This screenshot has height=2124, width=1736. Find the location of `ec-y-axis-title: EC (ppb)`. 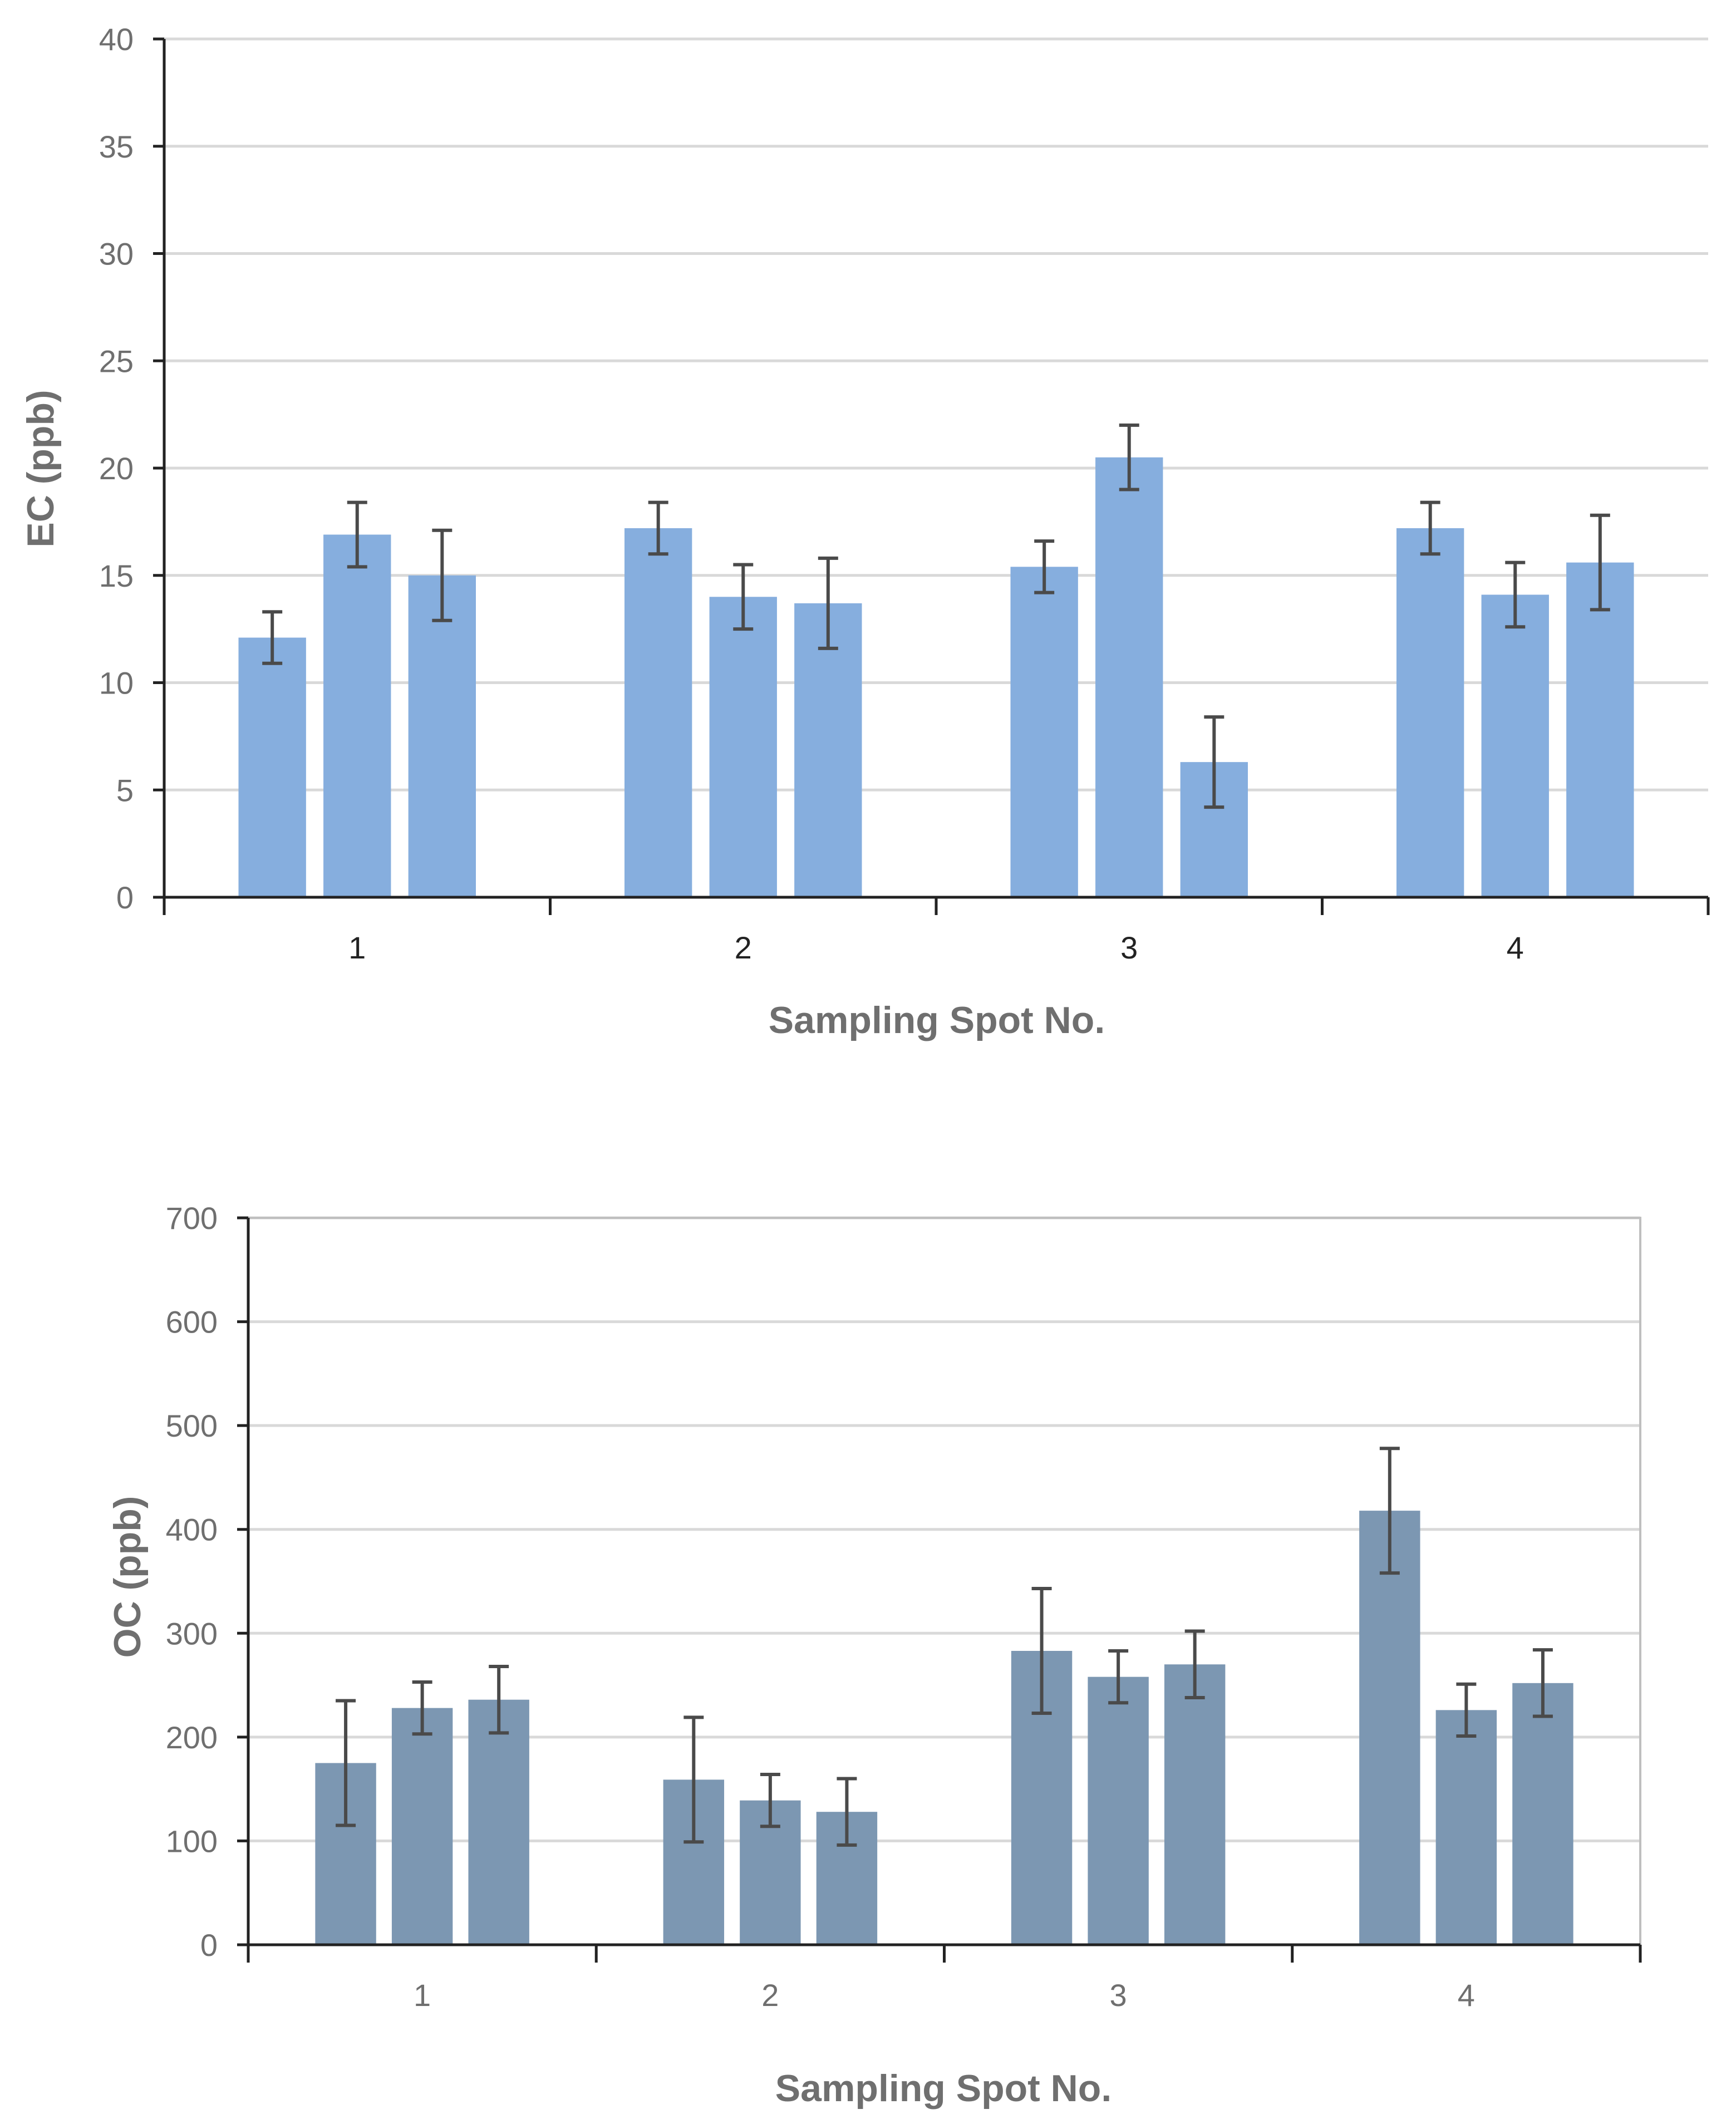

ec-y-axis-title: EC (ppb) is located at coordinates (40, 468).